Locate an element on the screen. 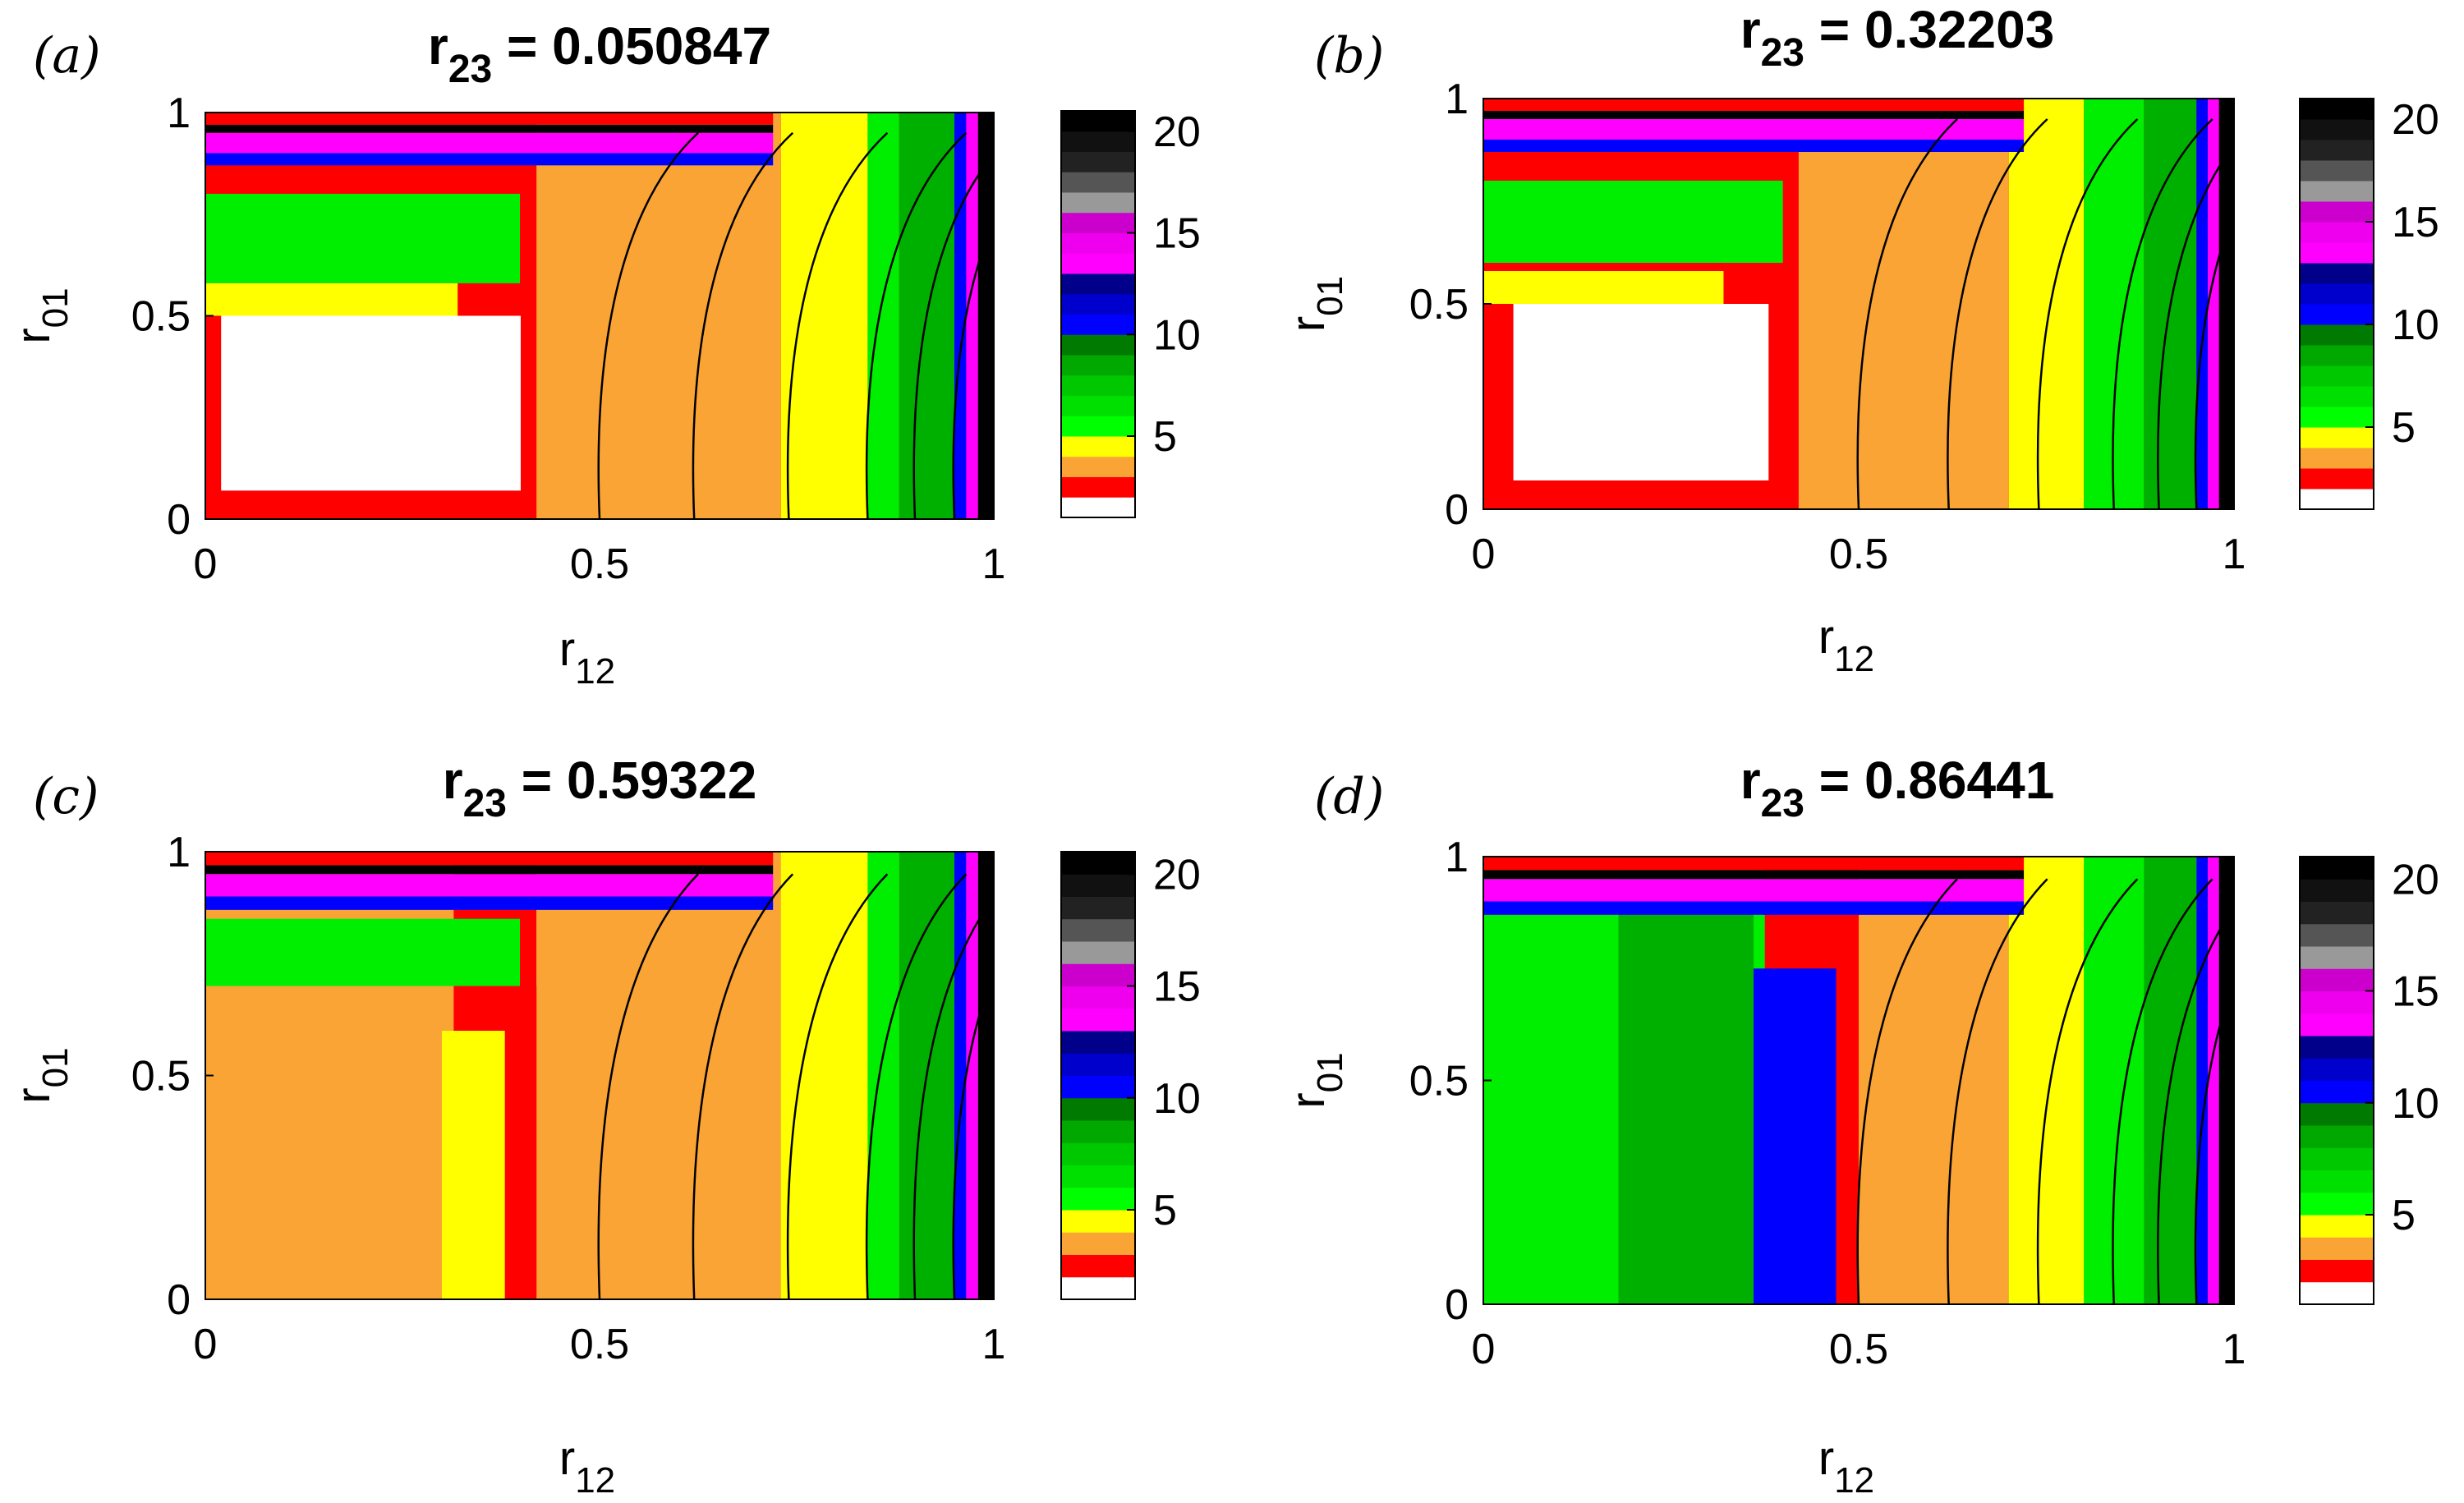 This screenshot has height=1503, width=2464. region-red is located at coordinates (520, 1142).